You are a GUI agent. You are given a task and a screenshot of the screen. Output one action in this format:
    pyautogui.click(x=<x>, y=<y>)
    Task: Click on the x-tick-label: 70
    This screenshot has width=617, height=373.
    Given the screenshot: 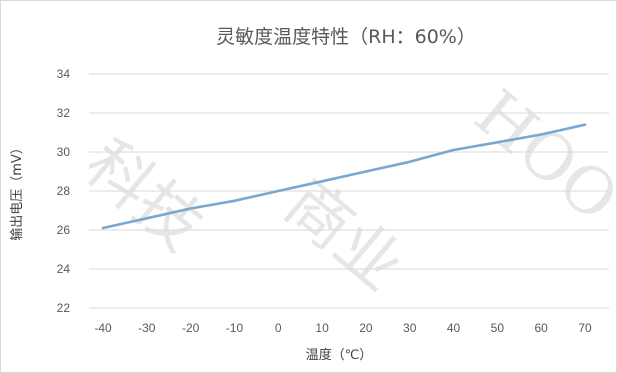 What is the action you would take?
    pyautogui.click(x=585, y=328)
    